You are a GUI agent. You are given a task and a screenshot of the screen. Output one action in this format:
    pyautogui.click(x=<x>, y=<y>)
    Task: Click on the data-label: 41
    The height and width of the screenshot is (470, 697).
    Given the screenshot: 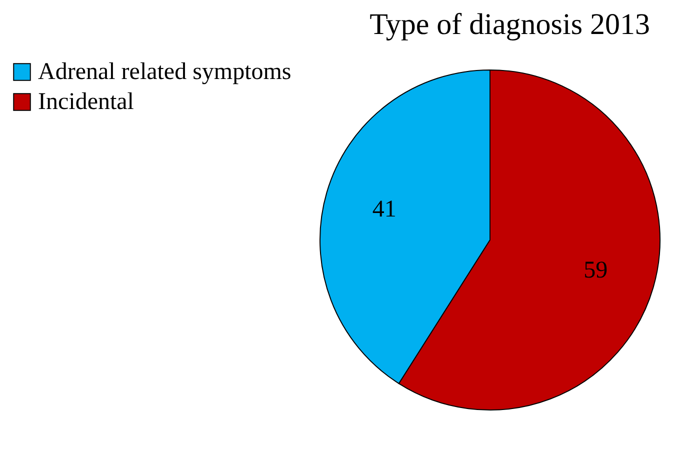 What is the action you would take?
    pyautogui.click(x=384, y=209)
    